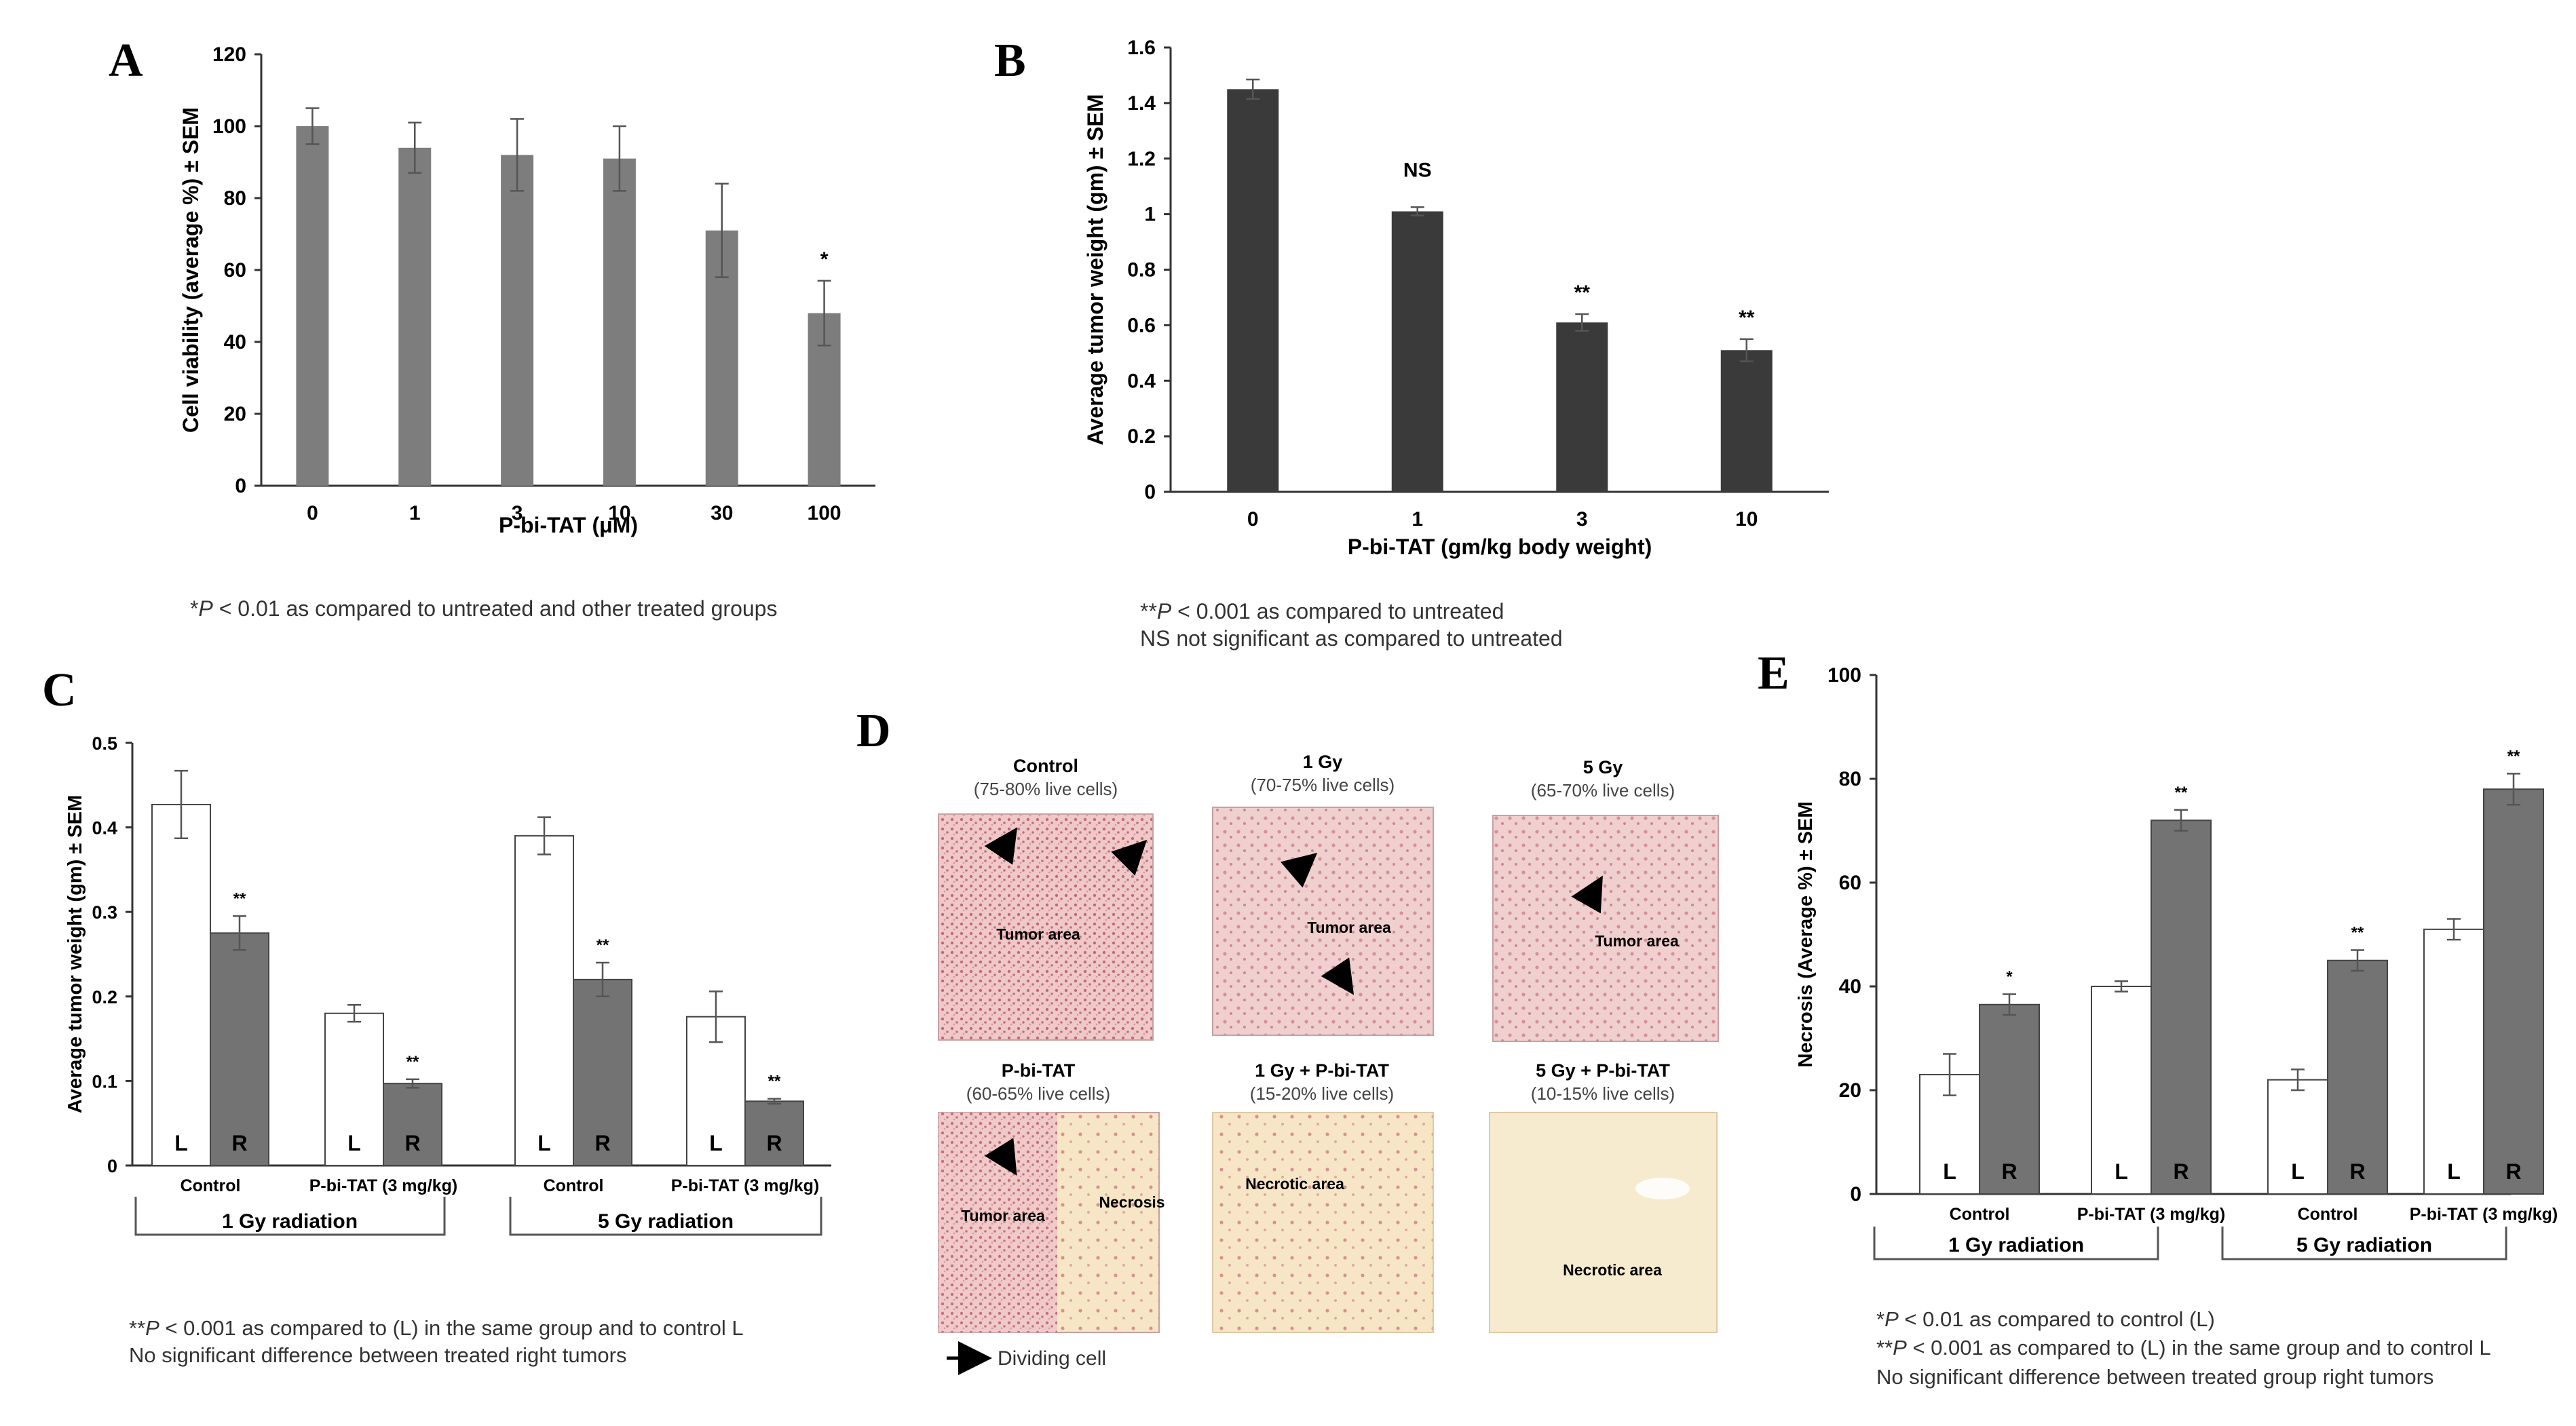  I want to click on y-tick-label: 0.5, so click(104, 743).